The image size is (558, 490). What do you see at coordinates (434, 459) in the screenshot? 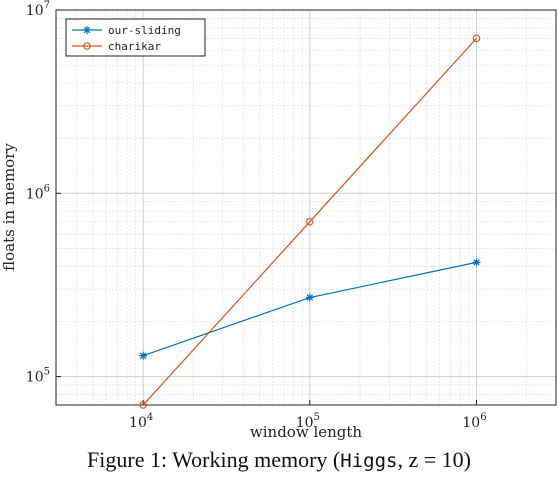
I see `caption-suffix: , z = 10)` at bounding box center [434, 459].